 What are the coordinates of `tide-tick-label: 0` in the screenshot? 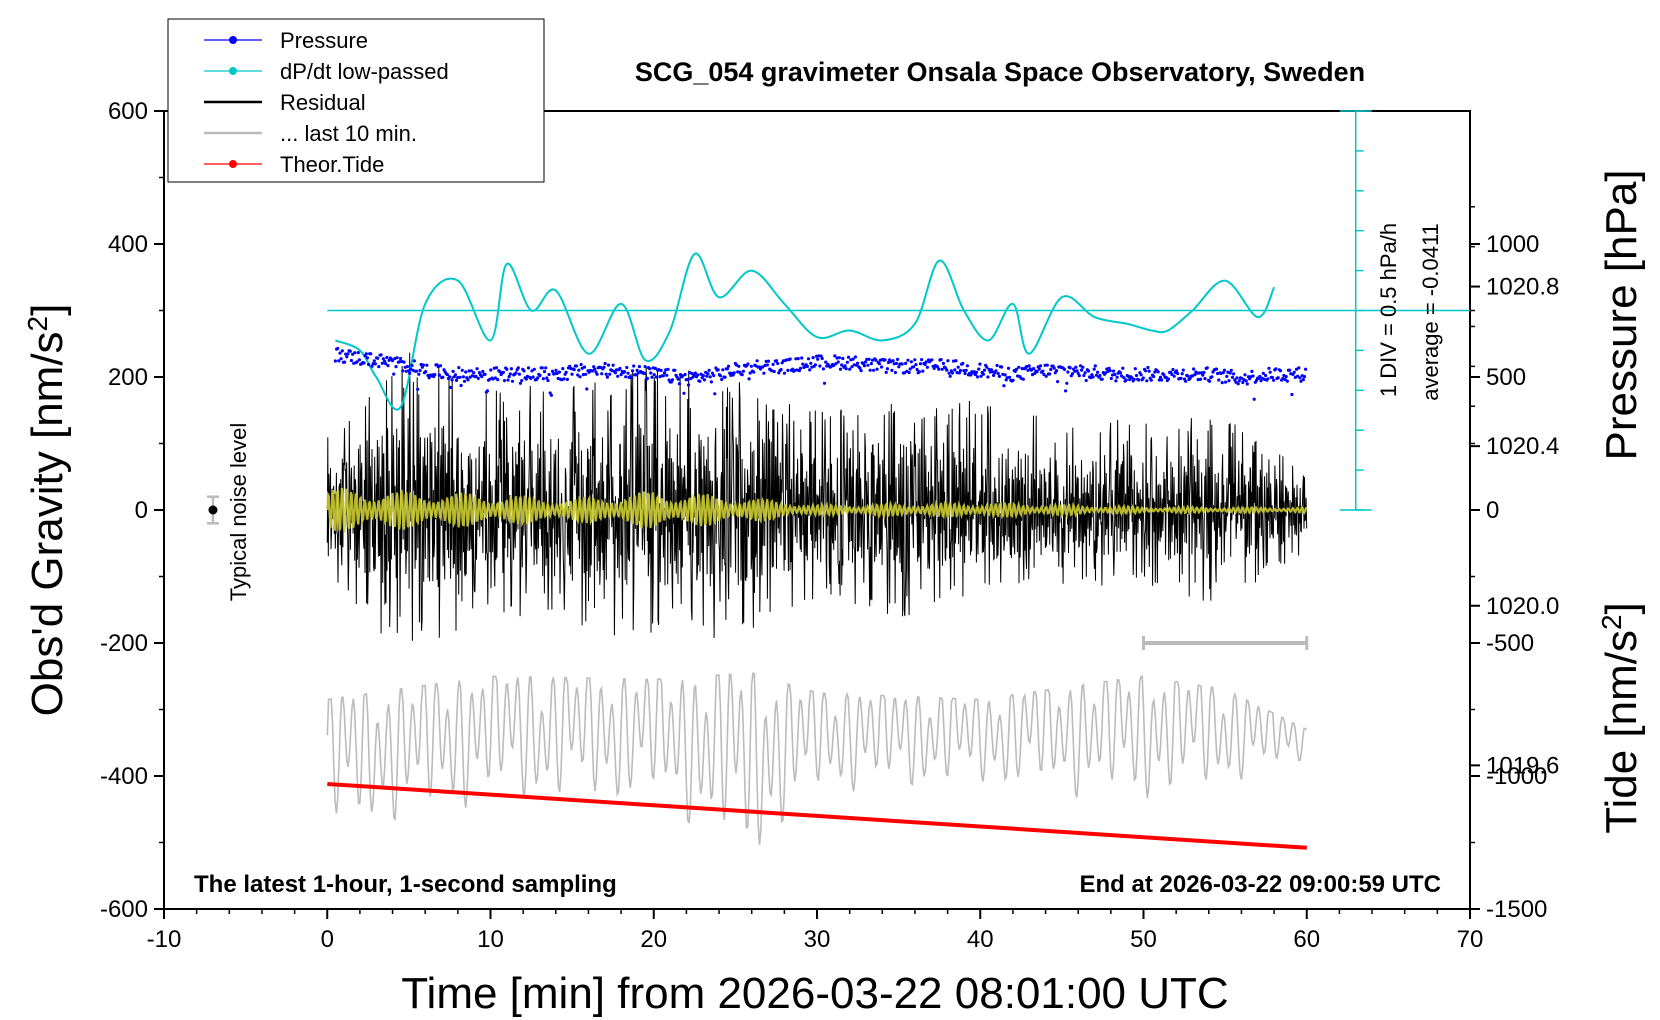 It's located at (1492, 510).